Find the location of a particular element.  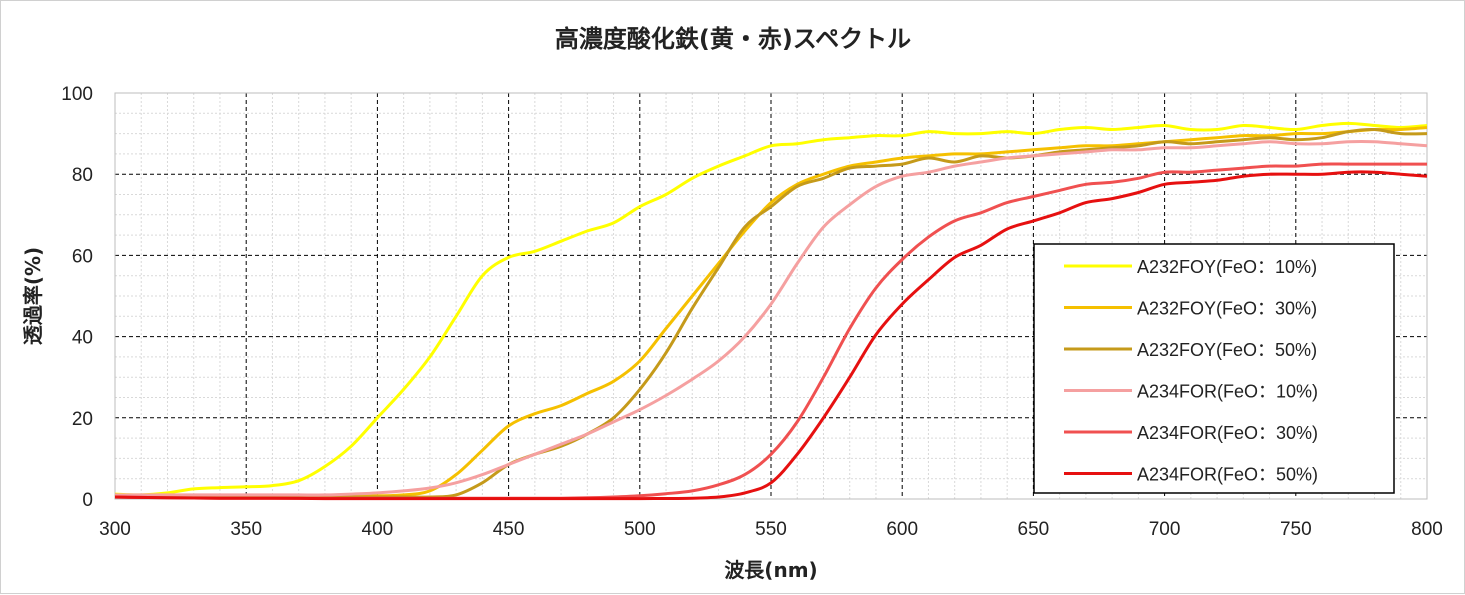

y-tick-label: 0 is located at coordinates (87, 500).